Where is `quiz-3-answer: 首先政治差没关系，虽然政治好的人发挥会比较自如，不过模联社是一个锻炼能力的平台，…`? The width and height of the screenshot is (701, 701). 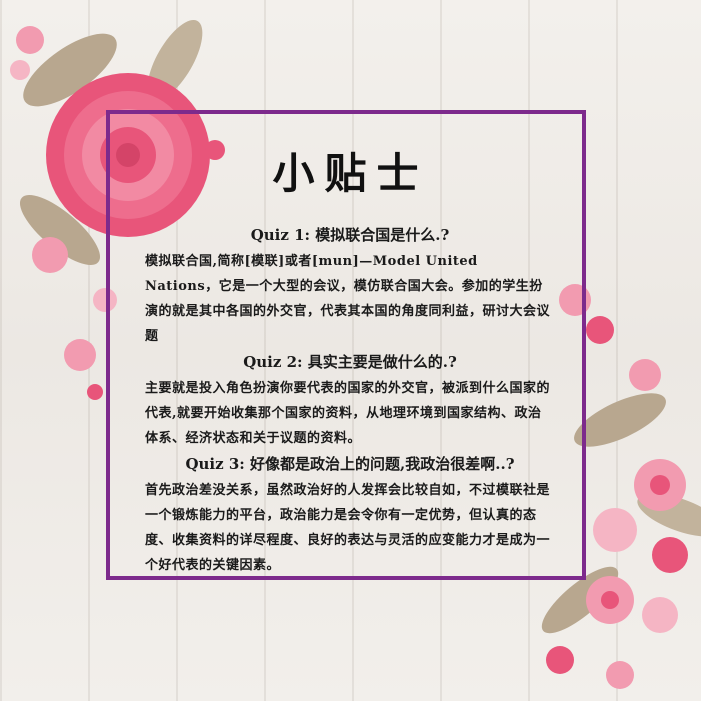
quiz-3-answer: 首先政治差没关系，虽然政治好的人发挥会比较自如，不过模联社是一个锻炼能力的平台，… is located at coordinates (348, 528).